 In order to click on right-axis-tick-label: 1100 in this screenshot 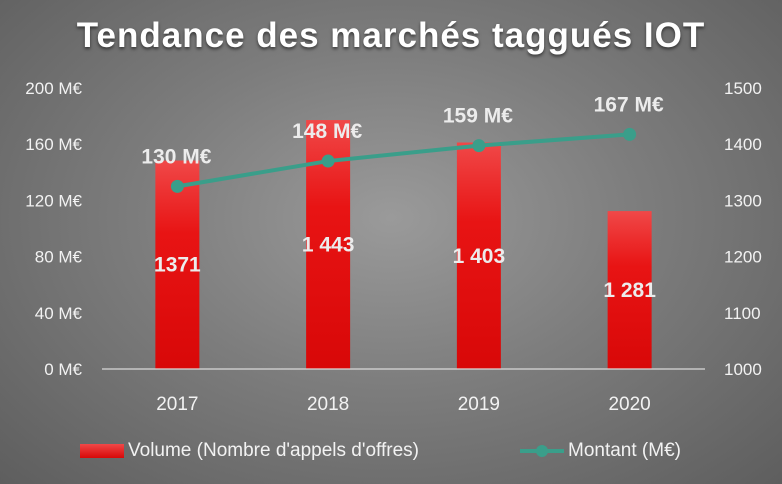, I will do `click(742, 313)`.